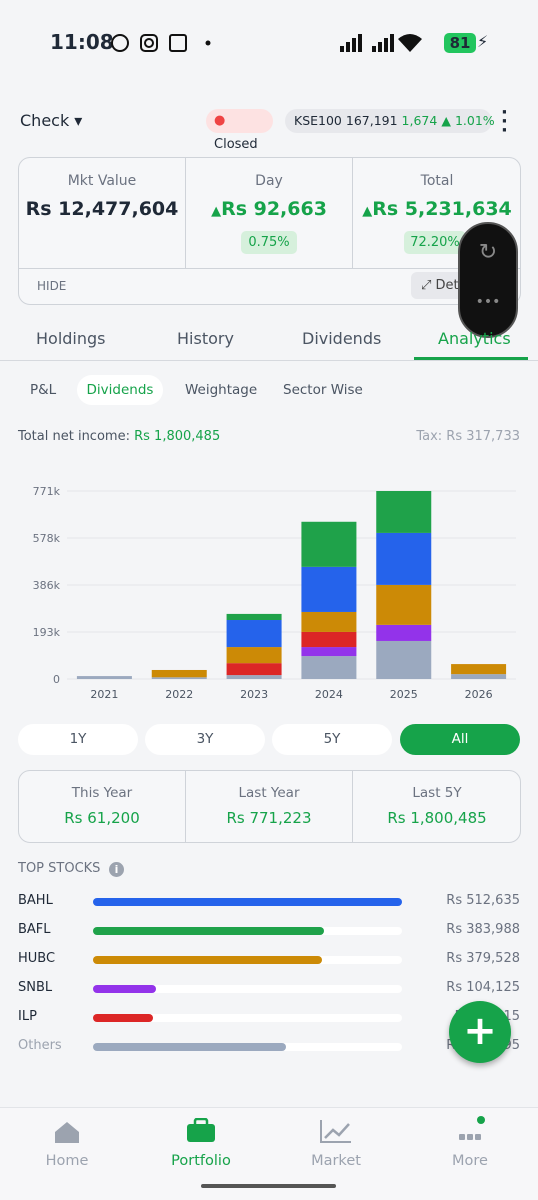 The height and width of the screenshot is (1200, 538). Describe the element at coordinates (104, 694) in the screenshot. I see `x-tick-label: 2021` at that location.